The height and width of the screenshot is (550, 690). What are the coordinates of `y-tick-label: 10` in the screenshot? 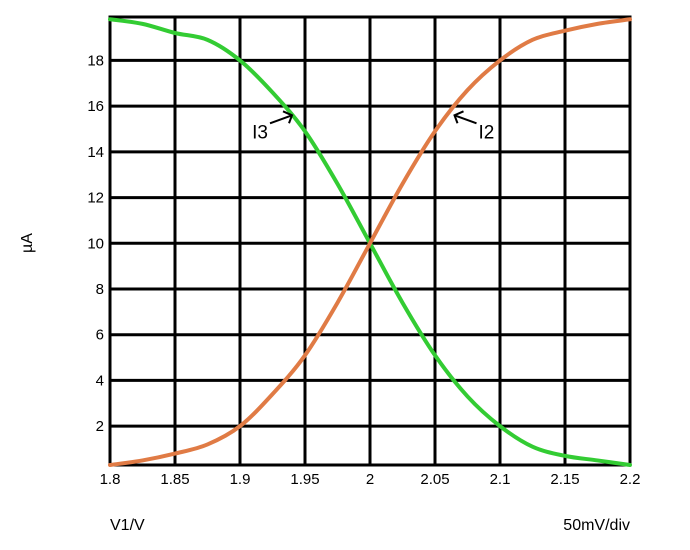 It's located at (95, 243).